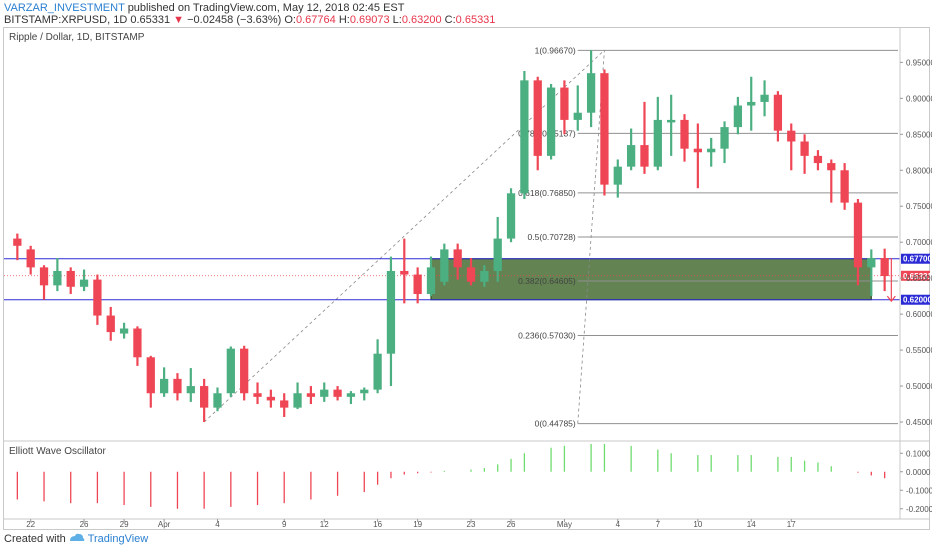 Image resolution: width=932 pixels, height=550 pixels. What do you see at coordinates (421, 20) in the screenshot?
I see `low-value: 0.63200` at bounding box center [421, 20].